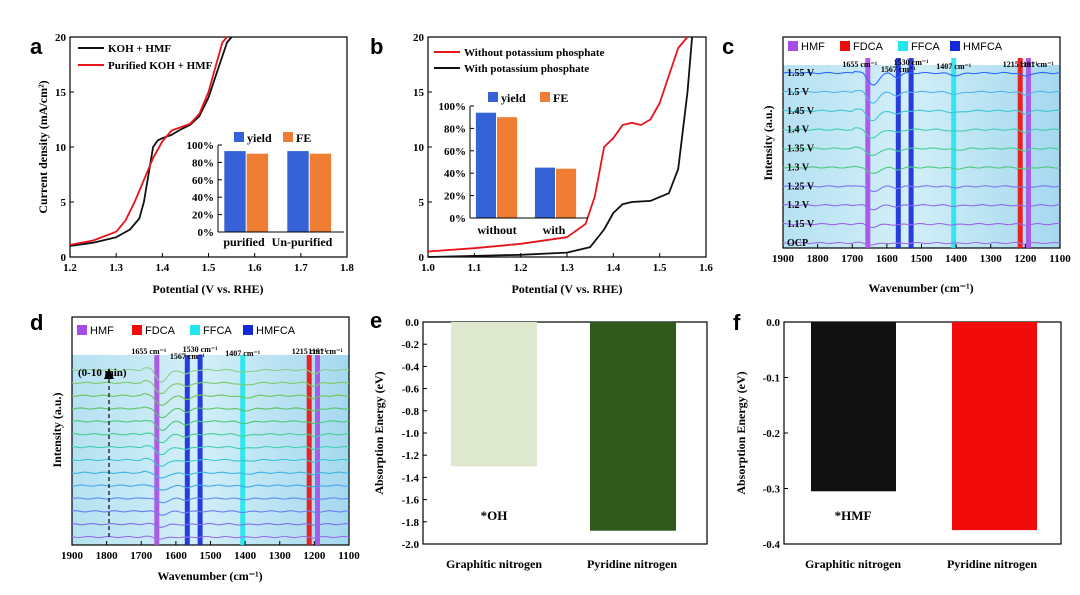 The image size is (1080, 595). I want to click on panel-c-peak-label: 1530 cm⁻¹, so click(911, 62).